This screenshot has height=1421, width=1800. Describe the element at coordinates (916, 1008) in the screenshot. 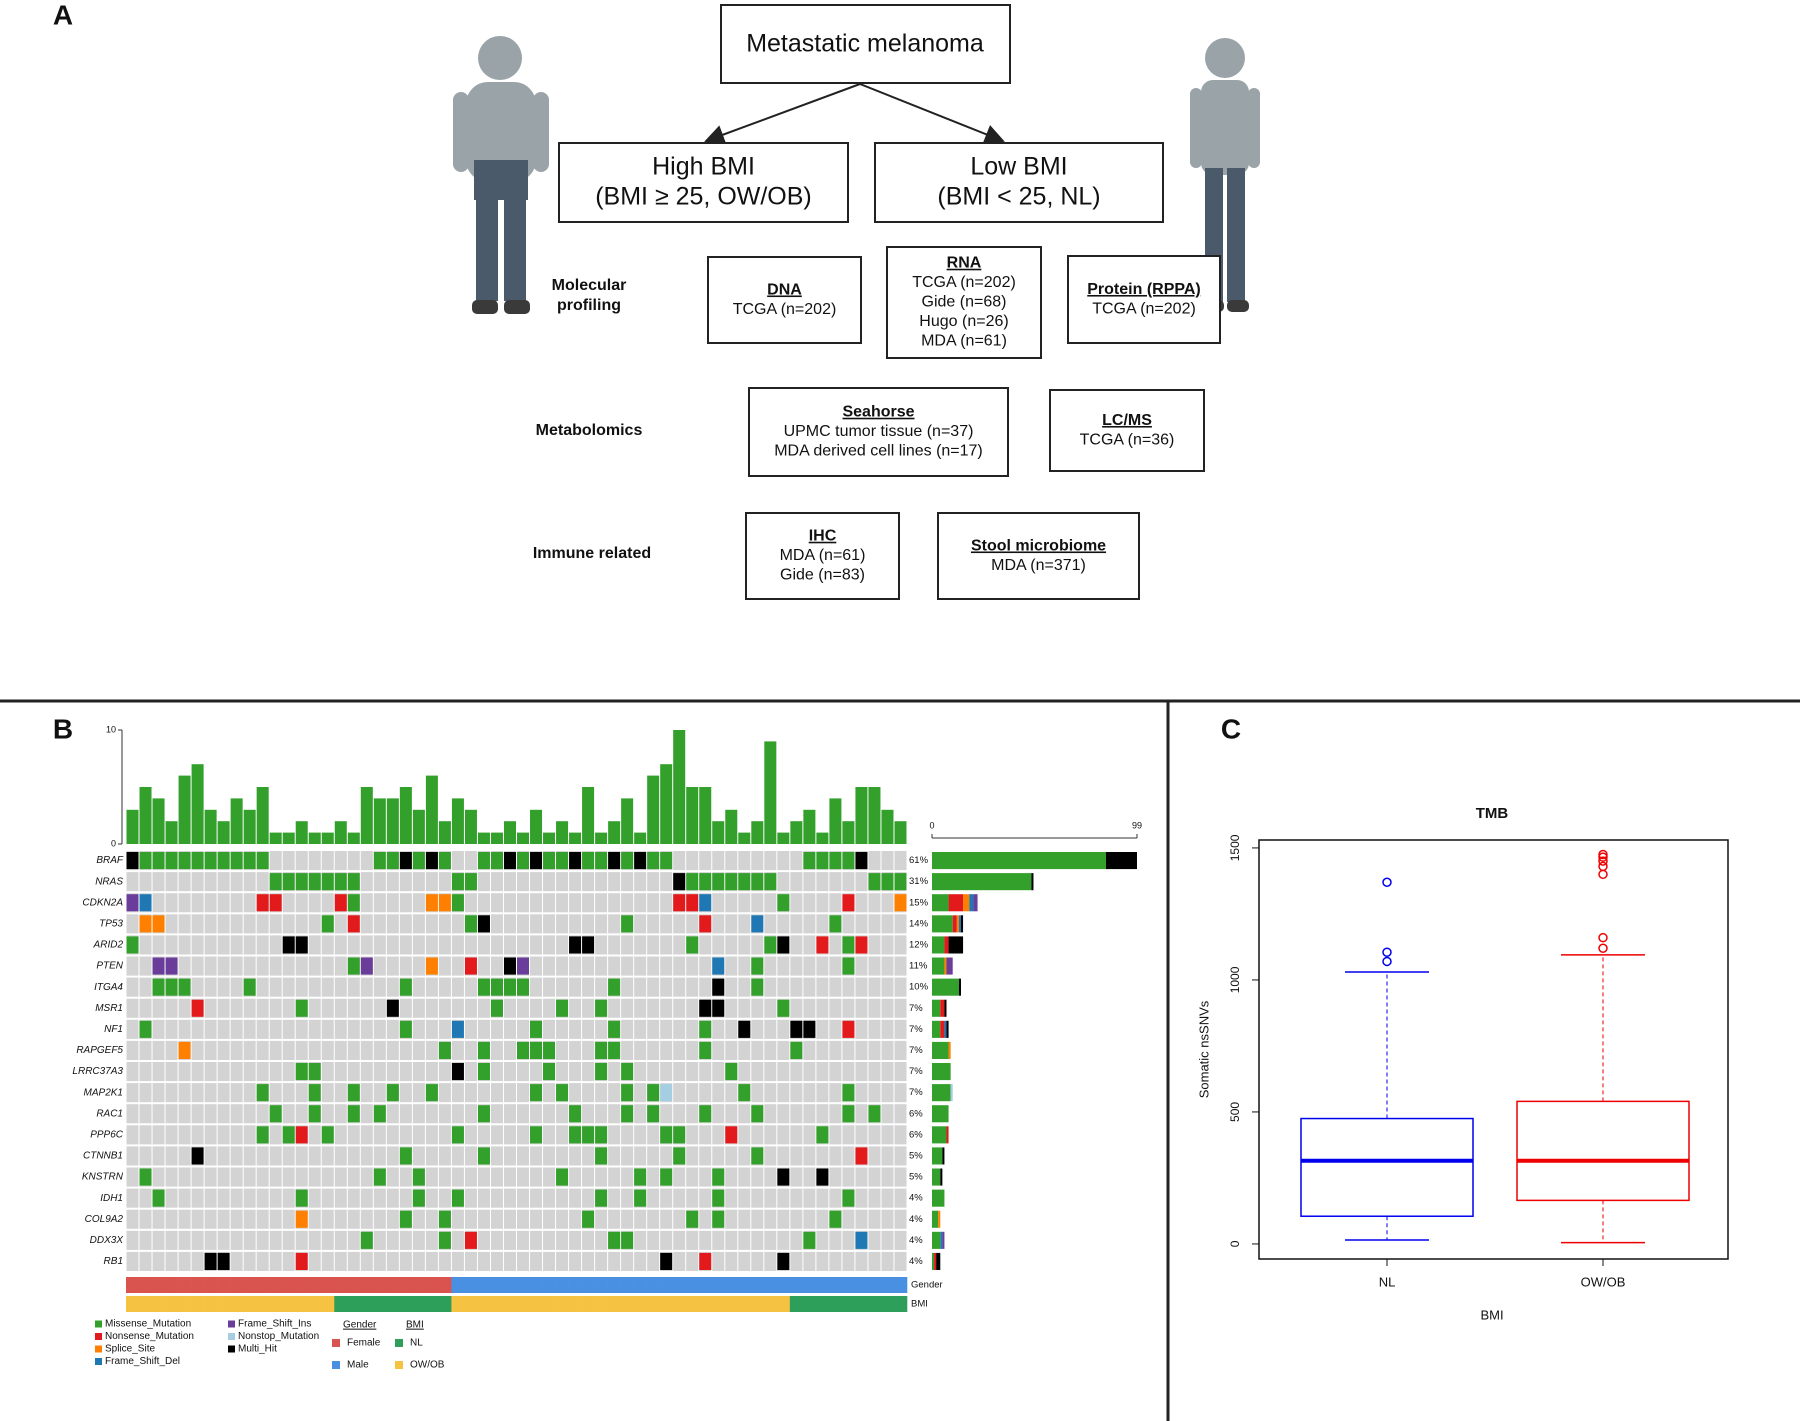

I see `frequency-label: 7%` at that location.